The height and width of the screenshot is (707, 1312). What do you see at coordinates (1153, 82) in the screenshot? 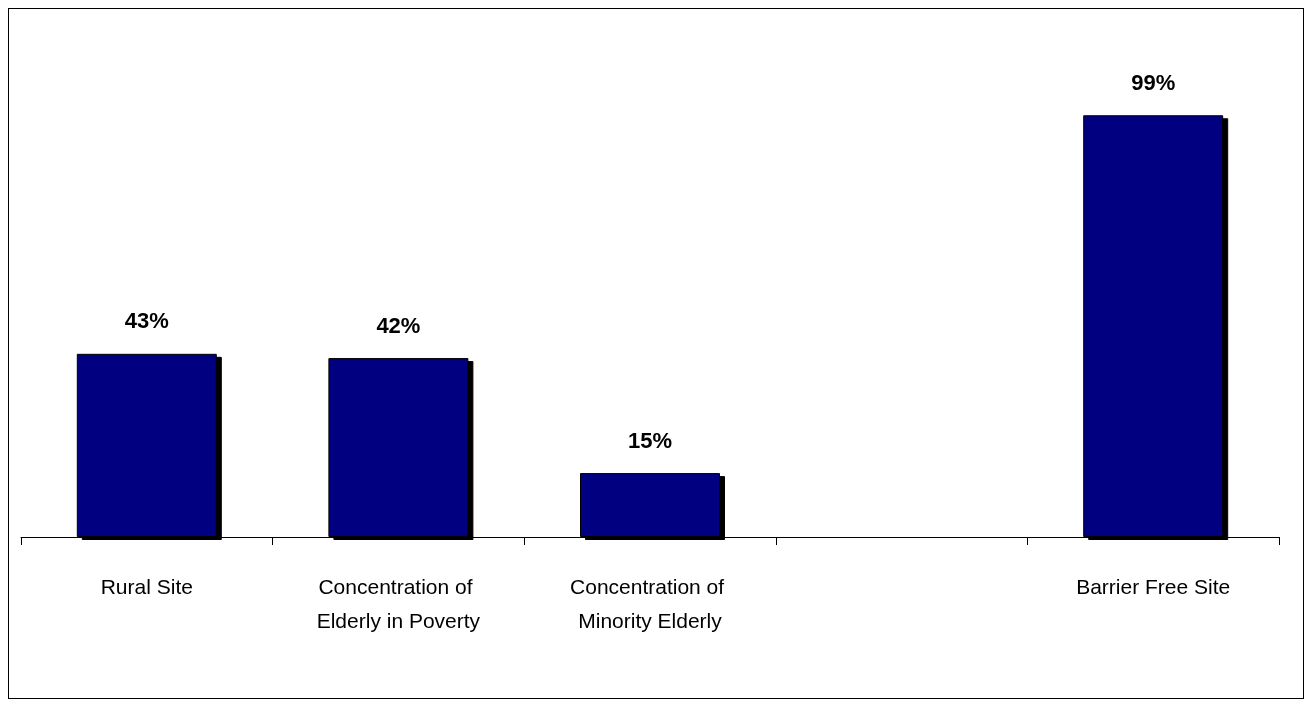
I see `data-label: 99%` at bounding box center [1153, 82].